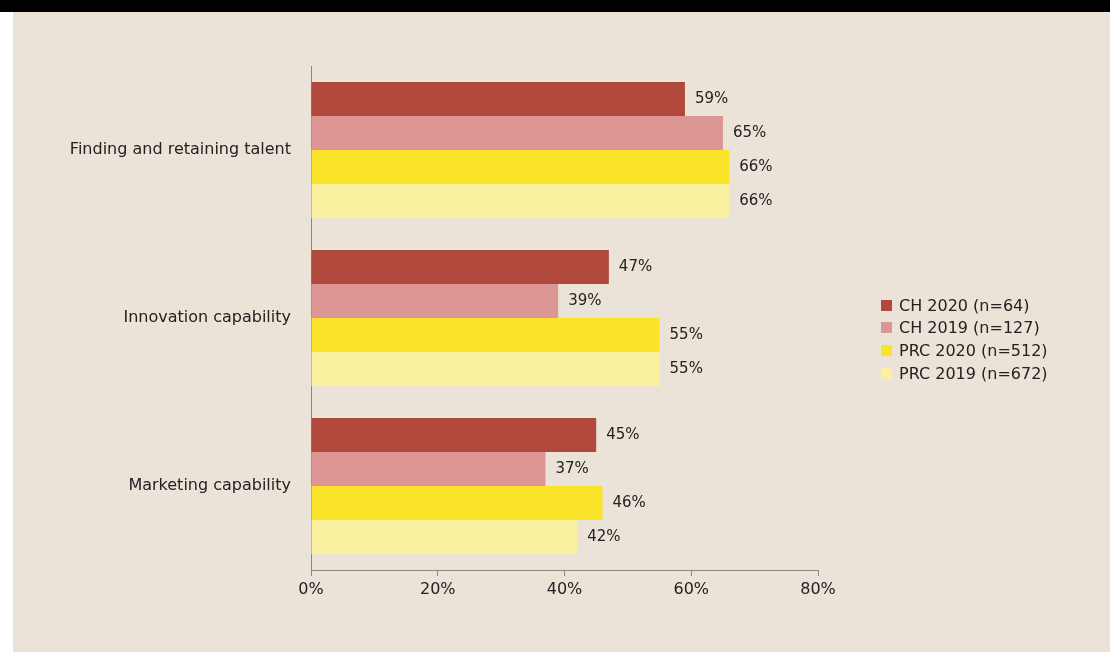 Image resolution: width=1110 pixels, height=652 pixels. What do you see at coordinates (564, 588) in the screenshot?
I see `x-tick-label: 40%` at bounding box center [564, 588].